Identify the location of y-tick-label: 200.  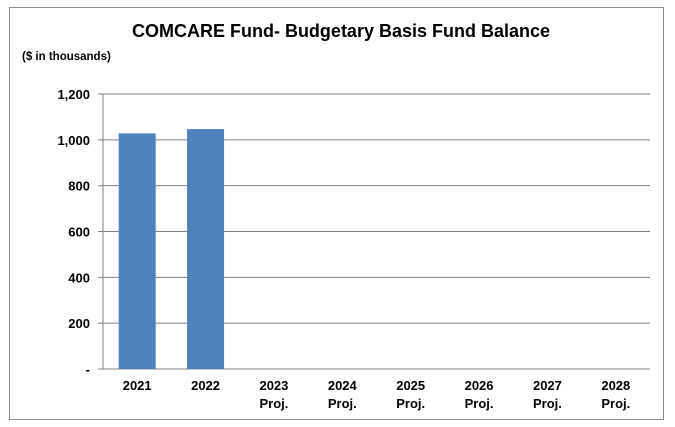
(79, 323).